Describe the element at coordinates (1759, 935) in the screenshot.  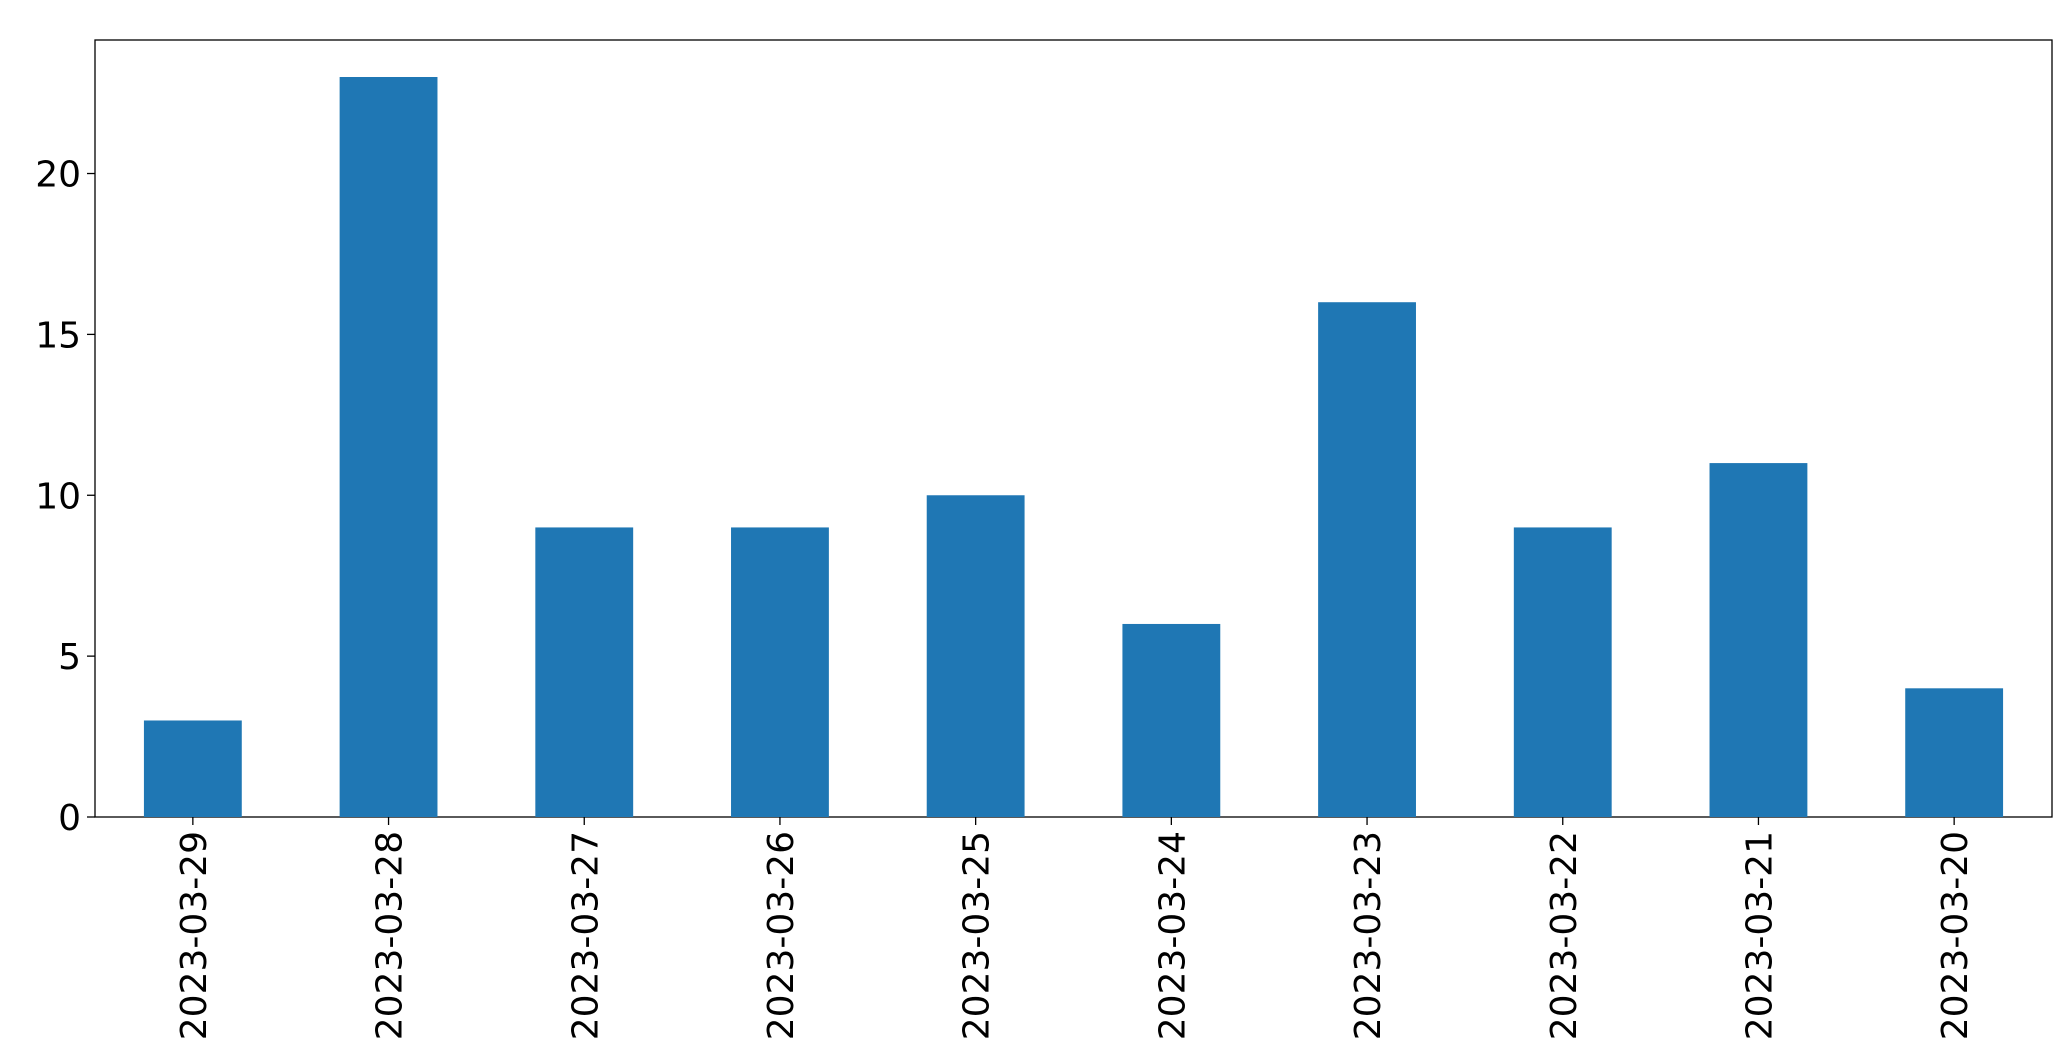
I see `x-tick-label: 2023-03-21` at that location.